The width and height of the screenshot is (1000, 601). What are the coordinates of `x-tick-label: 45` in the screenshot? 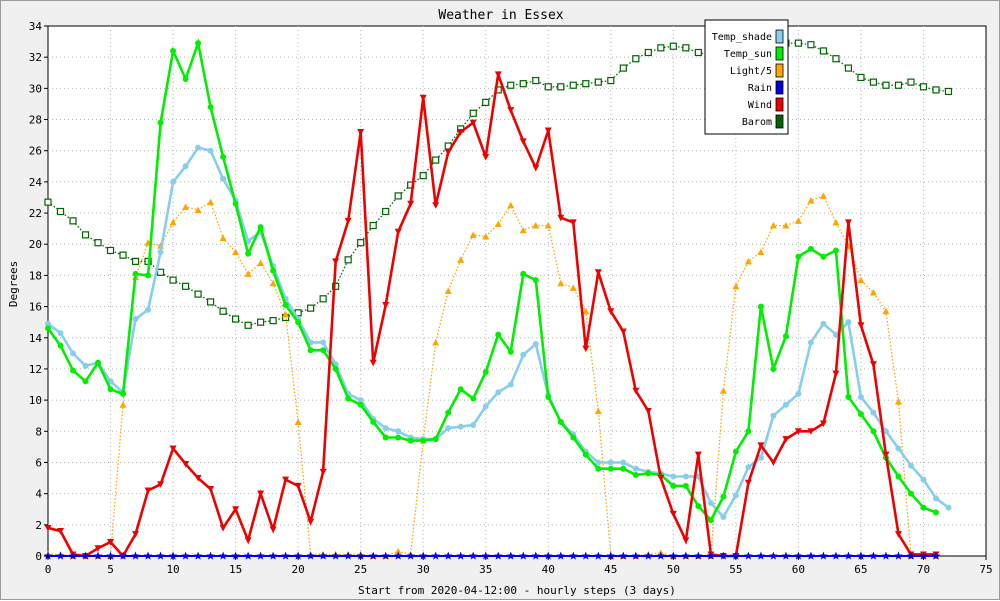 It's located at (610, 569).